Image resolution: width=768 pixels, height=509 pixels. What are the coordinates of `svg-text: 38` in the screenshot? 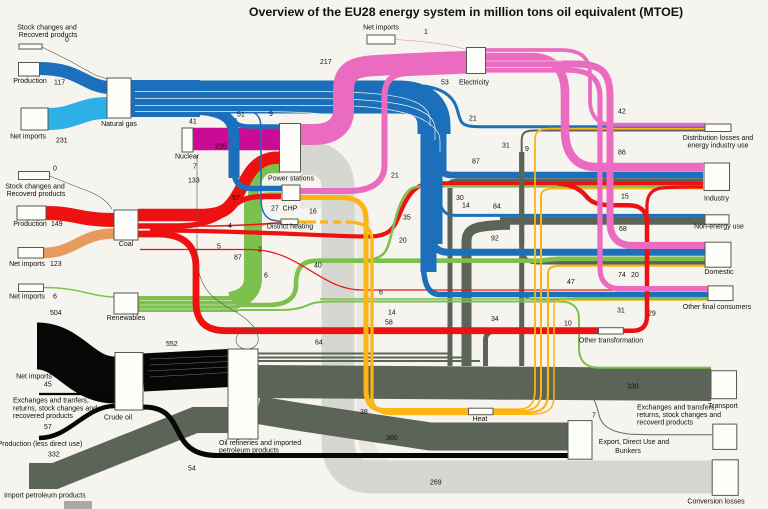 It's located at (364, 412).